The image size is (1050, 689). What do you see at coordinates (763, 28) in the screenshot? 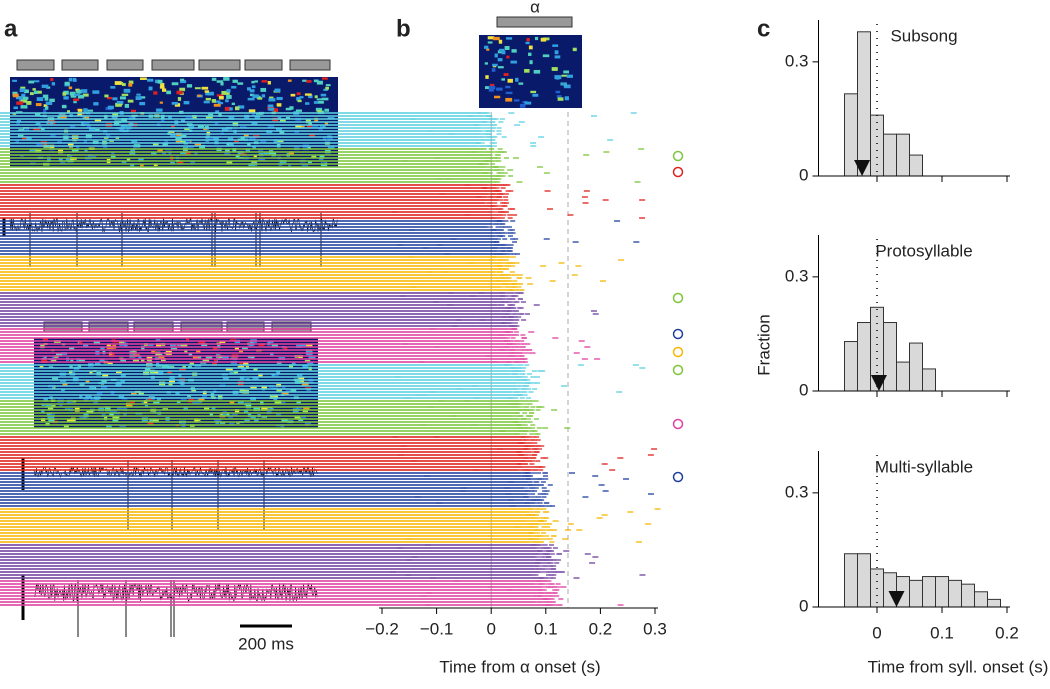
I see `panel-label: c` at bounding box center [763, 28].